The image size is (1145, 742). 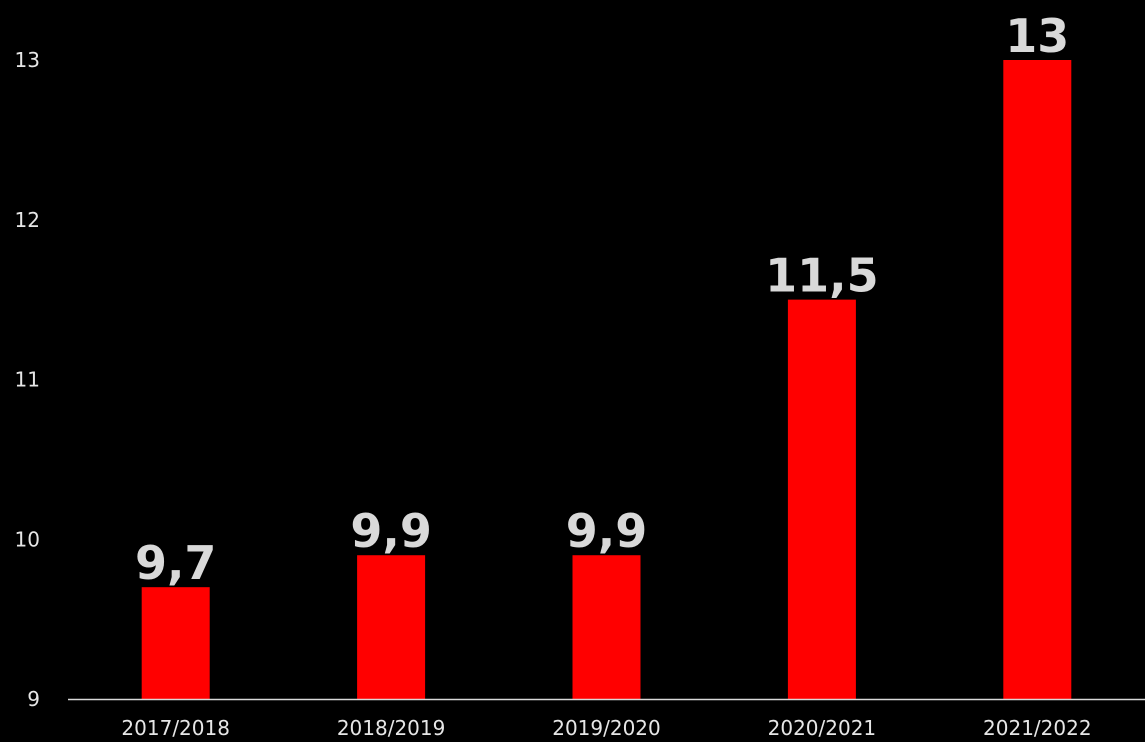 I want to click on y-tick-label: 13, so click(x=27, y=60).